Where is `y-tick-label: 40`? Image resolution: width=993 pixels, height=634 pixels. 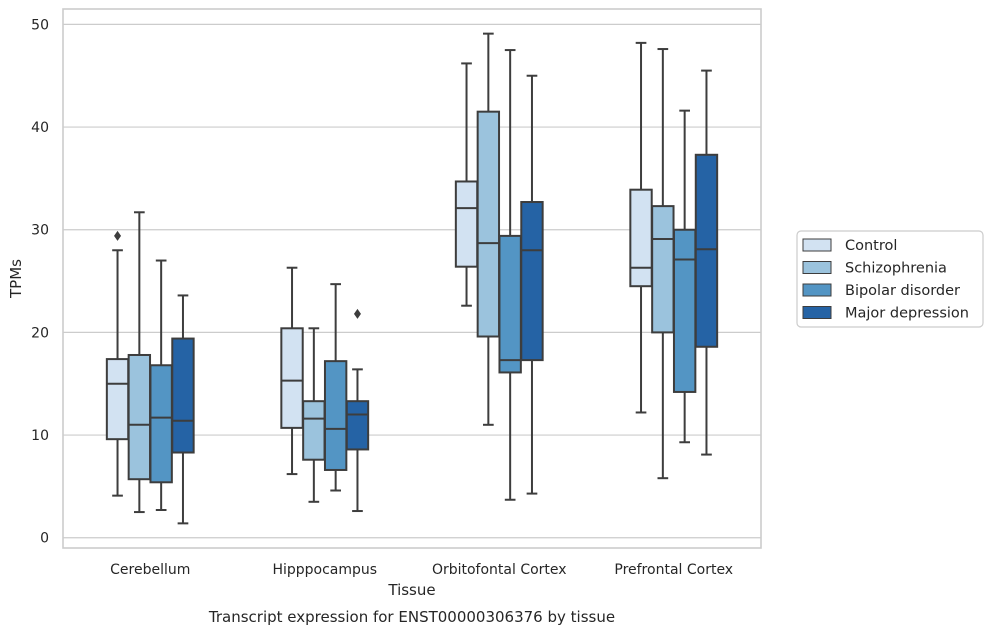 y-tick-label: 40 is located at coordinates (40, 128).